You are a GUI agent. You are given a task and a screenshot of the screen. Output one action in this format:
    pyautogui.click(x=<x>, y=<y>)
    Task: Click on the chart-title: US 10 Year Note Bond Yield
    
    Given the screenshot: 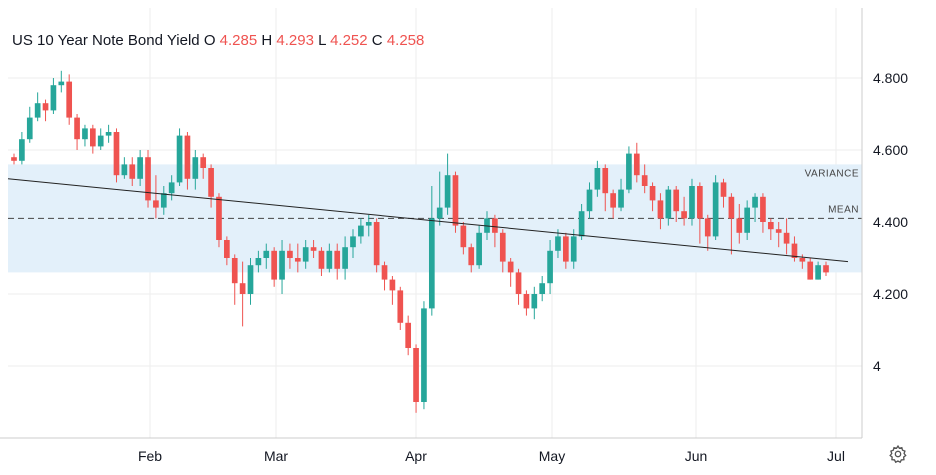 What is the action you would take?
    pyautogui.click(x=106, y=40)
    